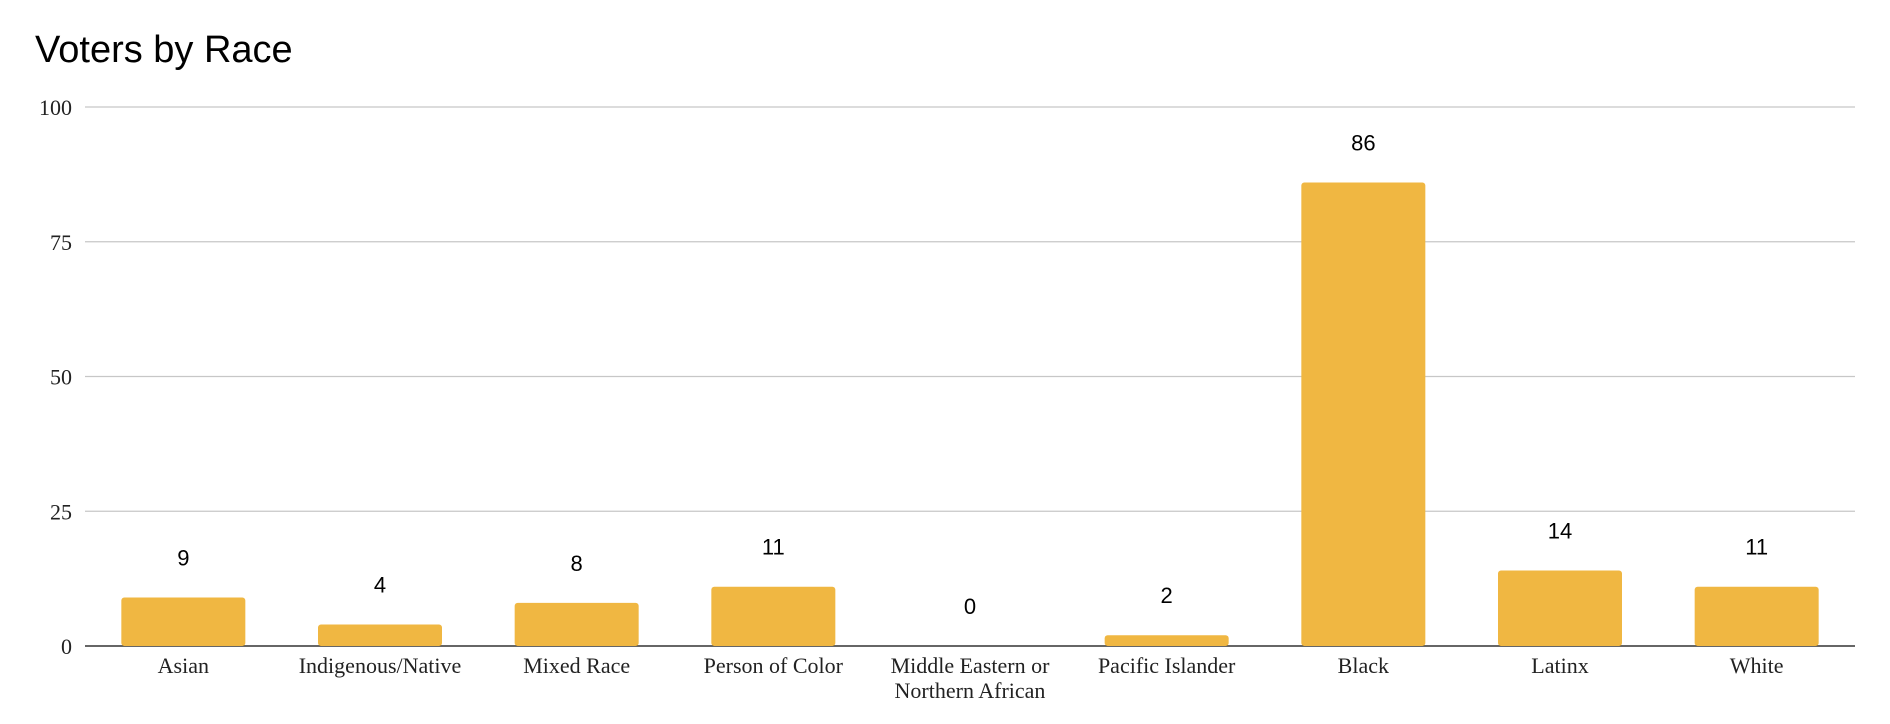 The width and height of the screenshot is (1890, 724). I want to click on x-tick-label: Asian, so click(183, 665).